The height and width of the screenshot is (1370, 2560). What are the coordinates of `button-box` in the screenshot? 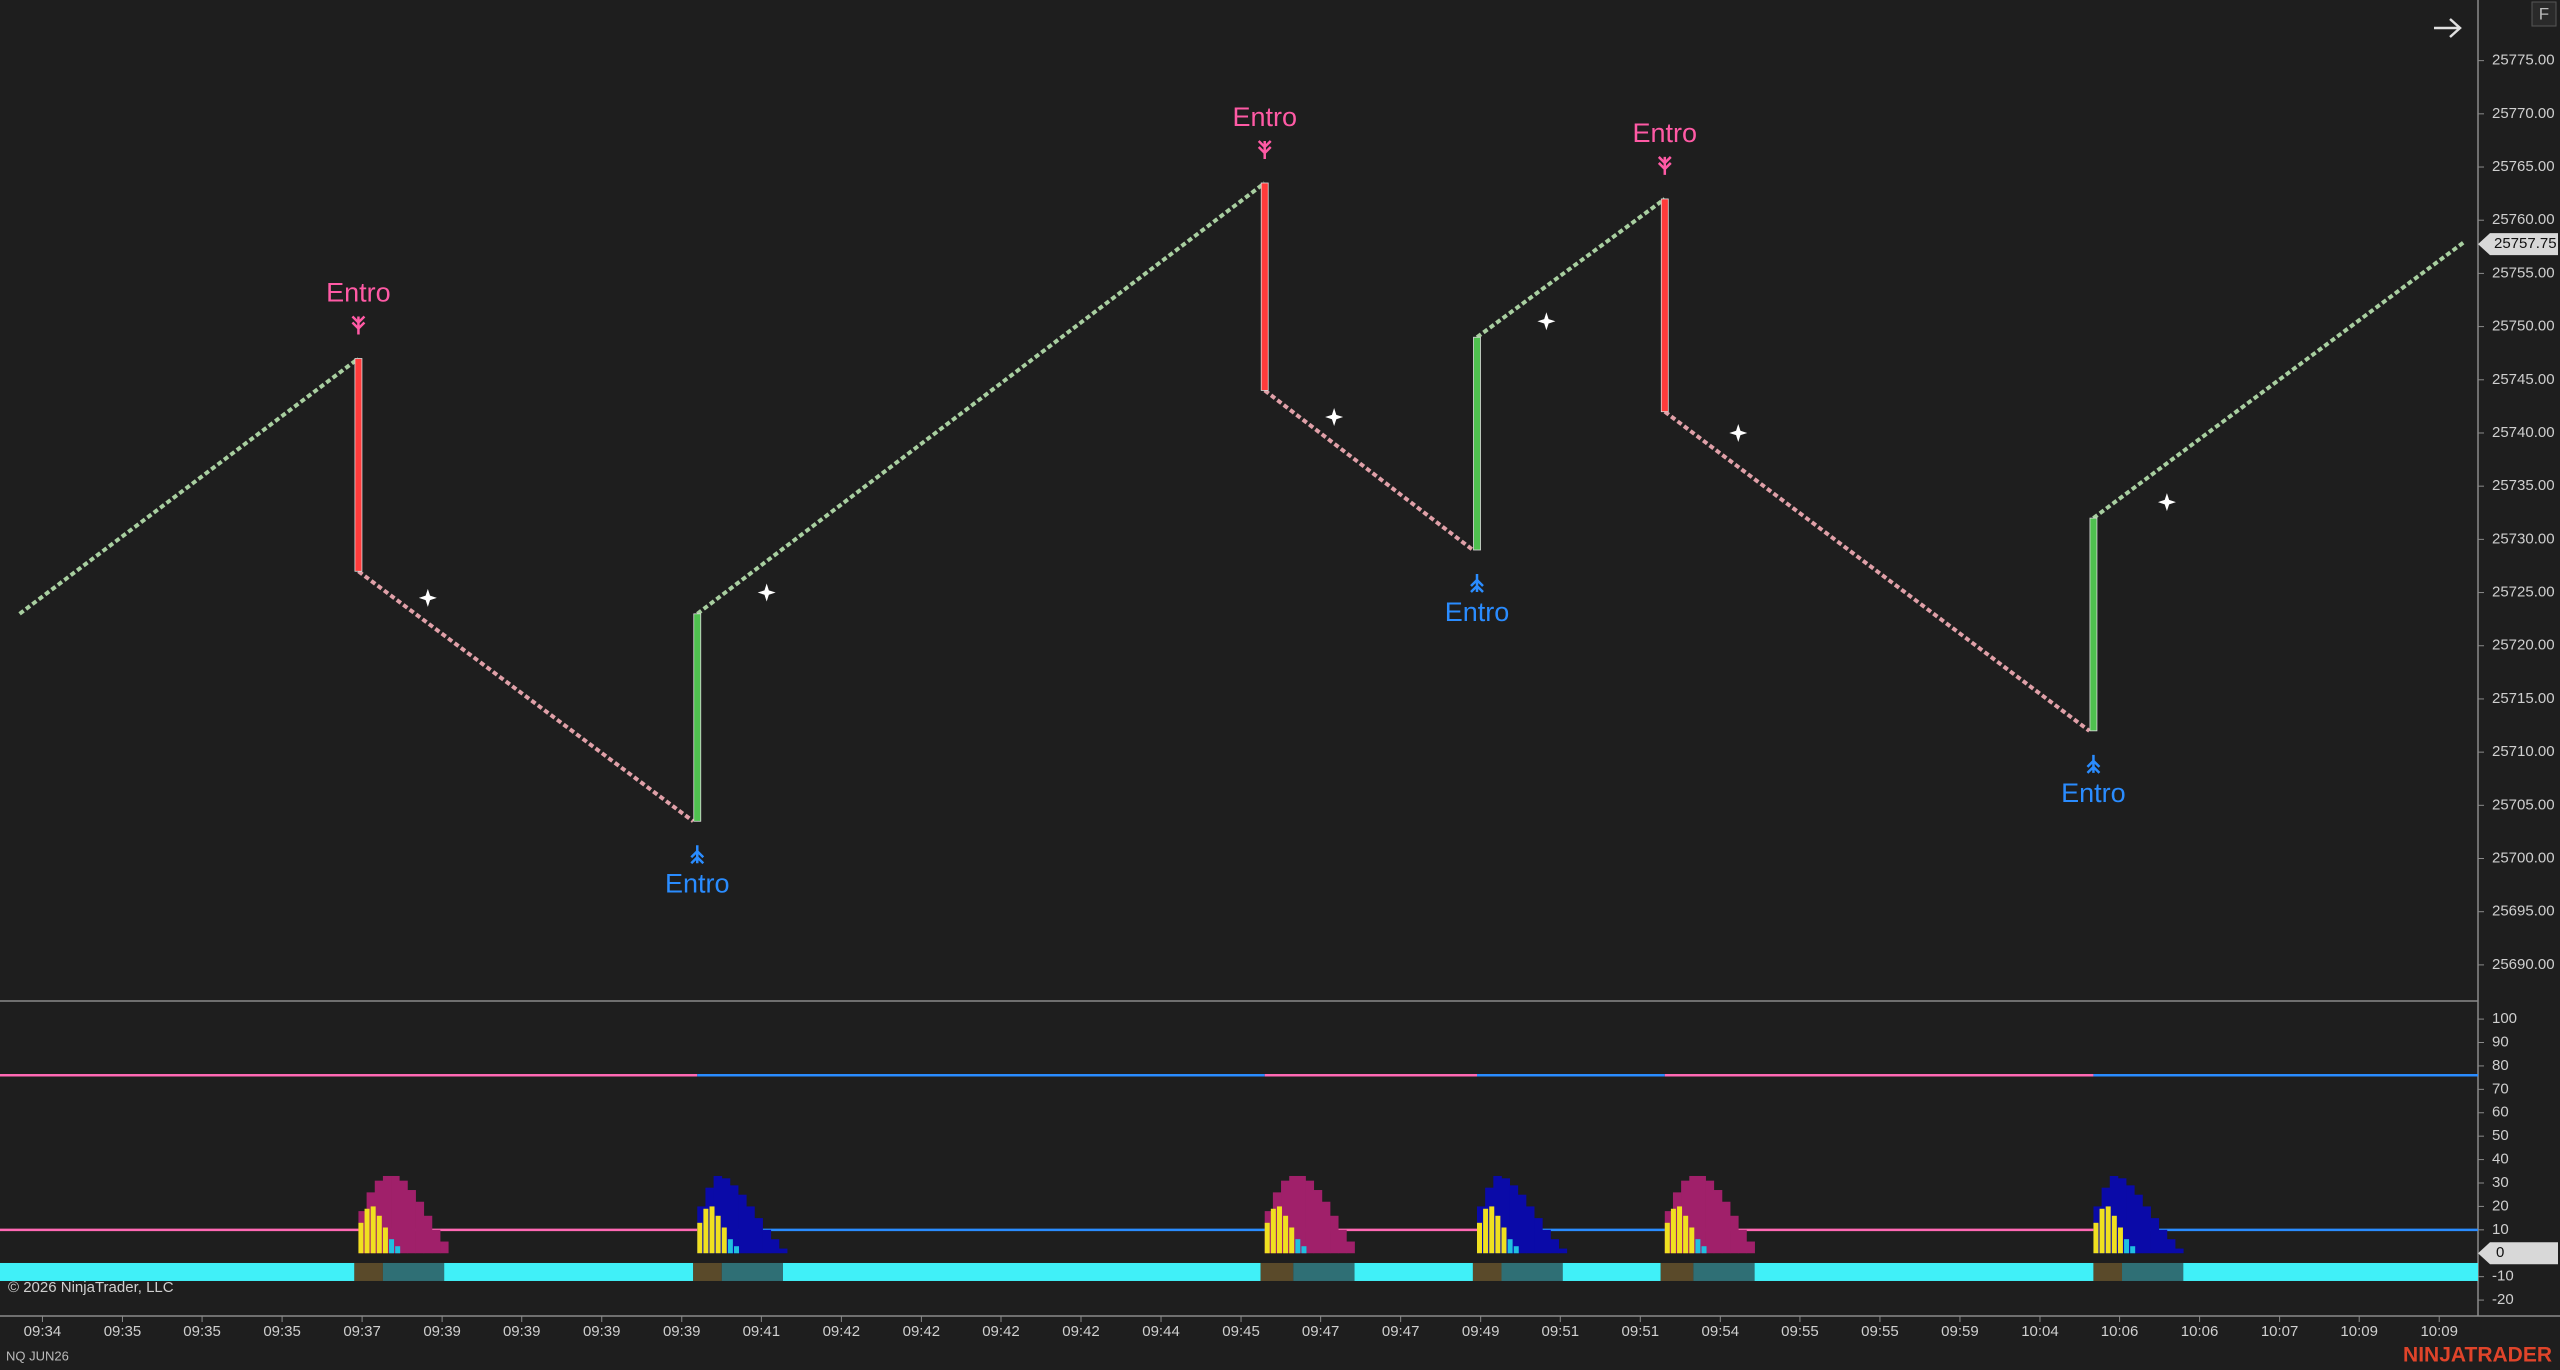 It's located at (2544, 14).